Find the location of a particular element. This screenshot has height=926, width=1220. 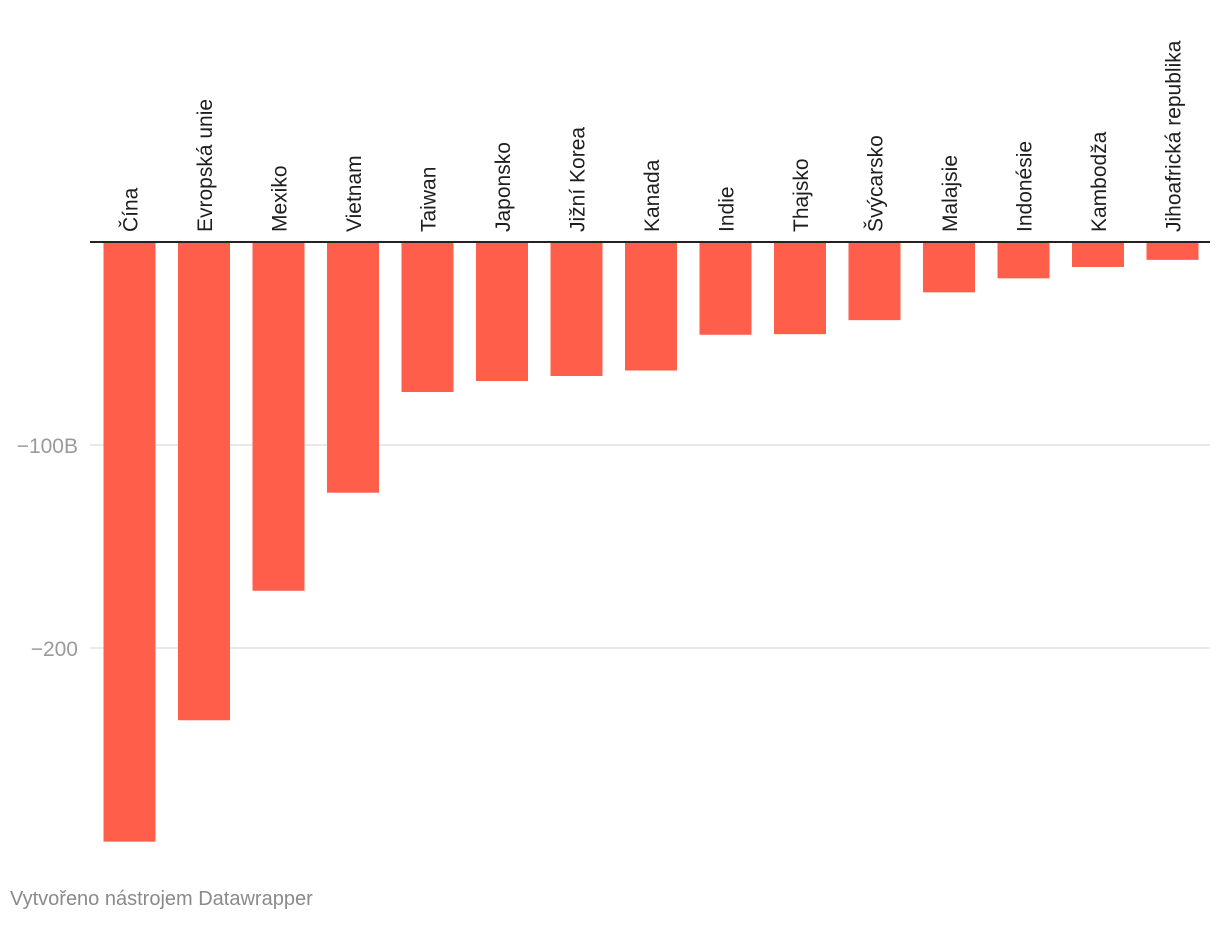

category-label: Indonésie is located at coordinates (1025, 186).